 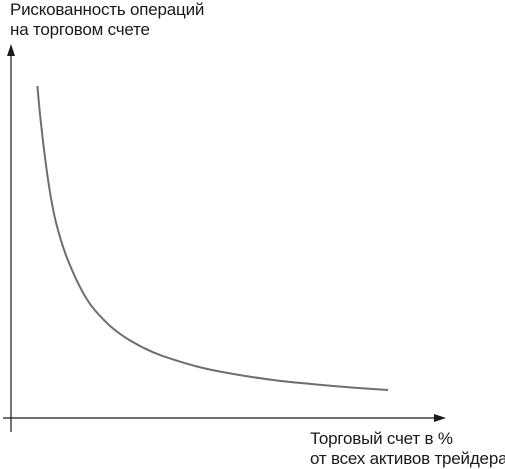 What do you see at coordinates (224, 418) in the screenshot?
I see `x-axis` at bounding box center [224, 418].